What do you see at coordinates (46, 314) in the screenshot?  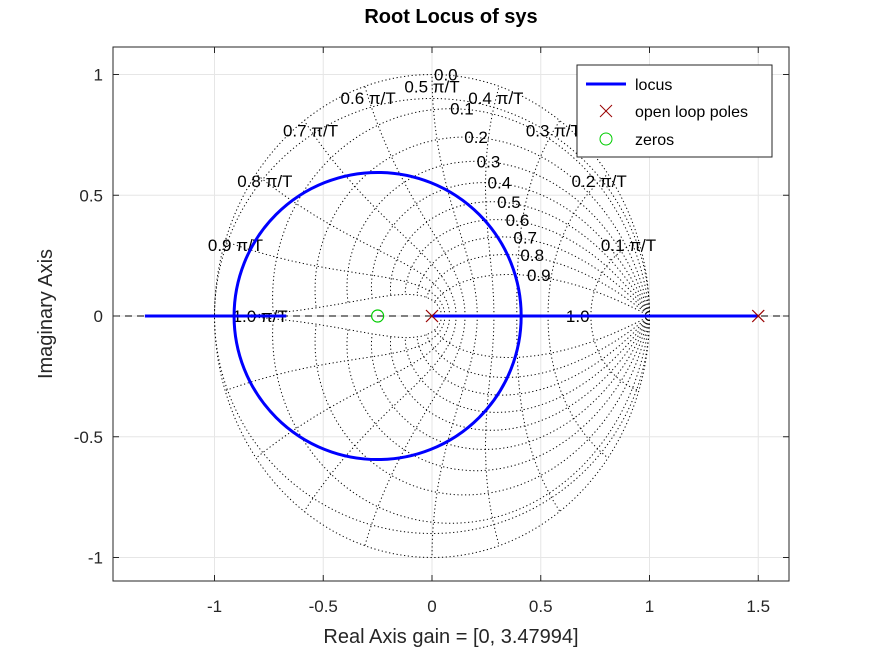 I see `y-axis-label: Imaginary Axis` at bounding box center [46, 314].